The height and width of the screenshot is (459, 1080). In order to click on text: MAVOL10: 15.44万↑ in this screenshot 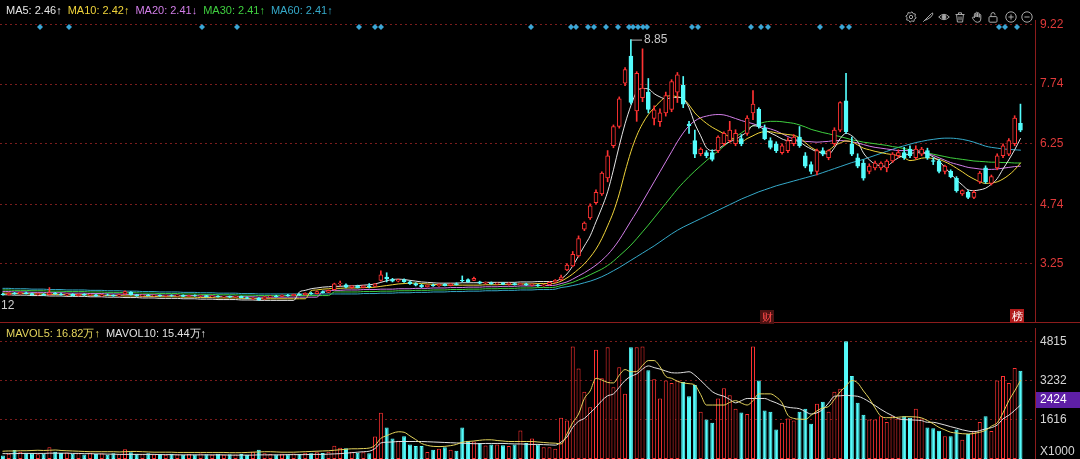, I will do `click(156, 333)`.